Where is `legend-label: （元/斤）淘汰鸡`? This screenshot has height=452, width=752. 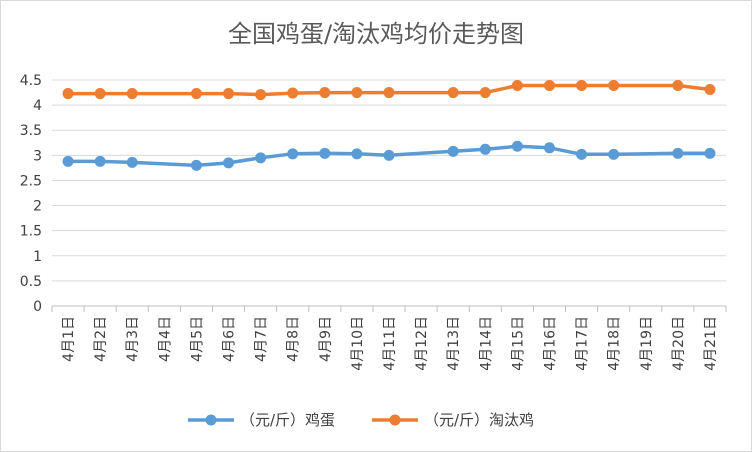 legend-label: （元/斤）淘汰鸡 is located at coordinates (479, 420).